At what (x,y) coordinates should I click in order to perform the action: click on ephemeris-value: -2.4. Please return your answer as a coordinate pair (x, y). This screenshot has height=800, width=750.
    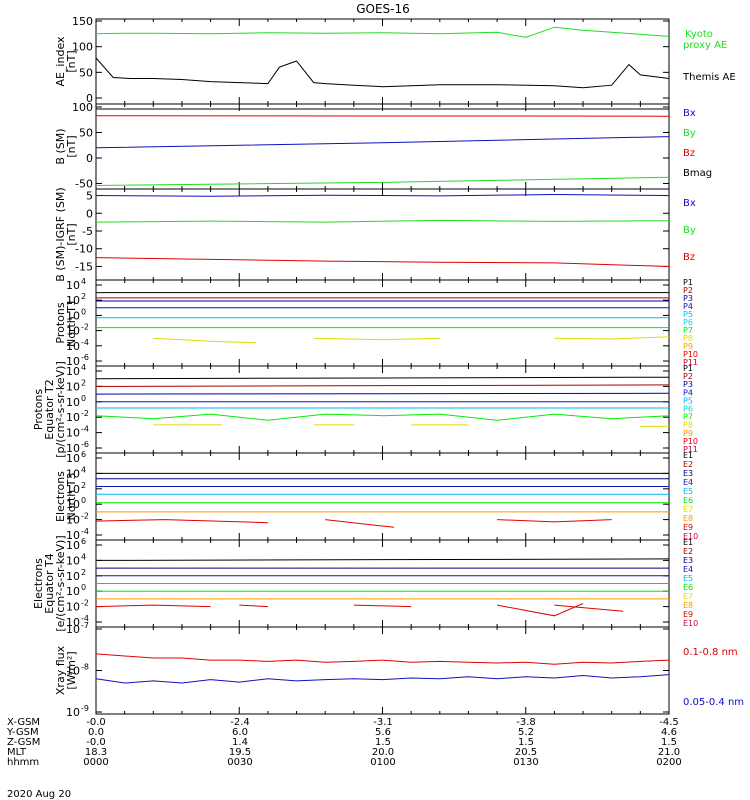
    Looking at the image, I should click on (240, 722).